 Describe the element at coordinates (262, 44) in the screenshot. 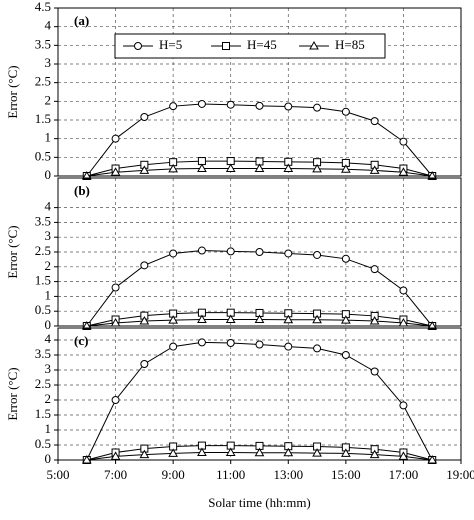

I see `legend-label: H=45` at that location.